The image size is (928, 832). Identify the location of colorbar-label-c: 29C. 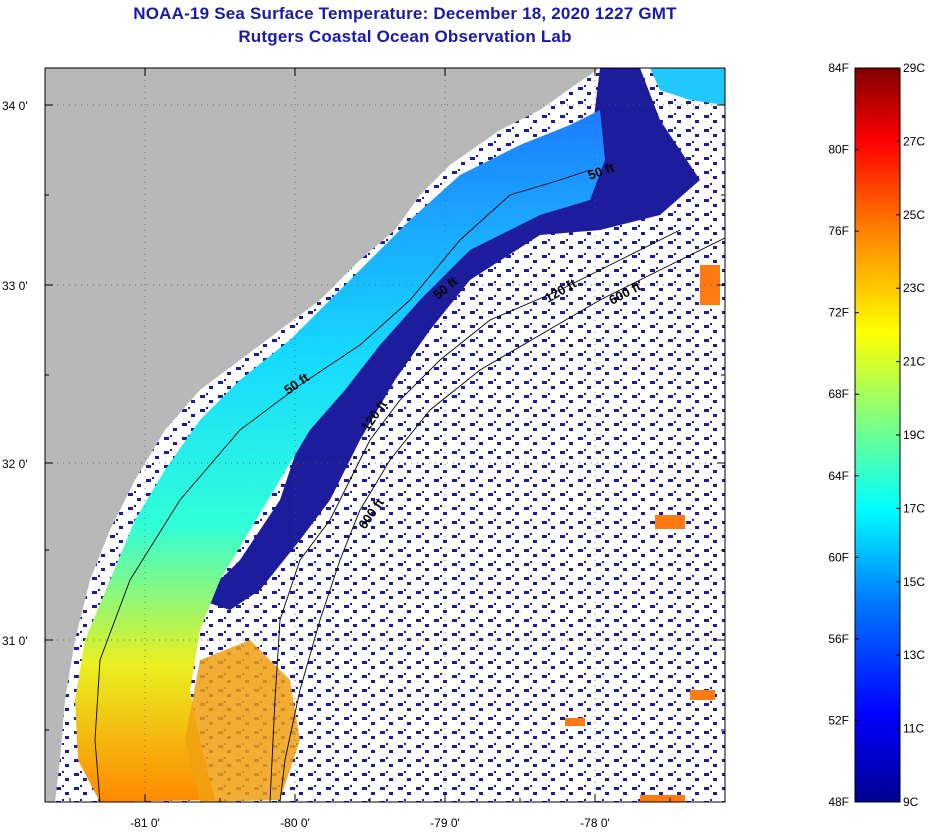
(914, 68).